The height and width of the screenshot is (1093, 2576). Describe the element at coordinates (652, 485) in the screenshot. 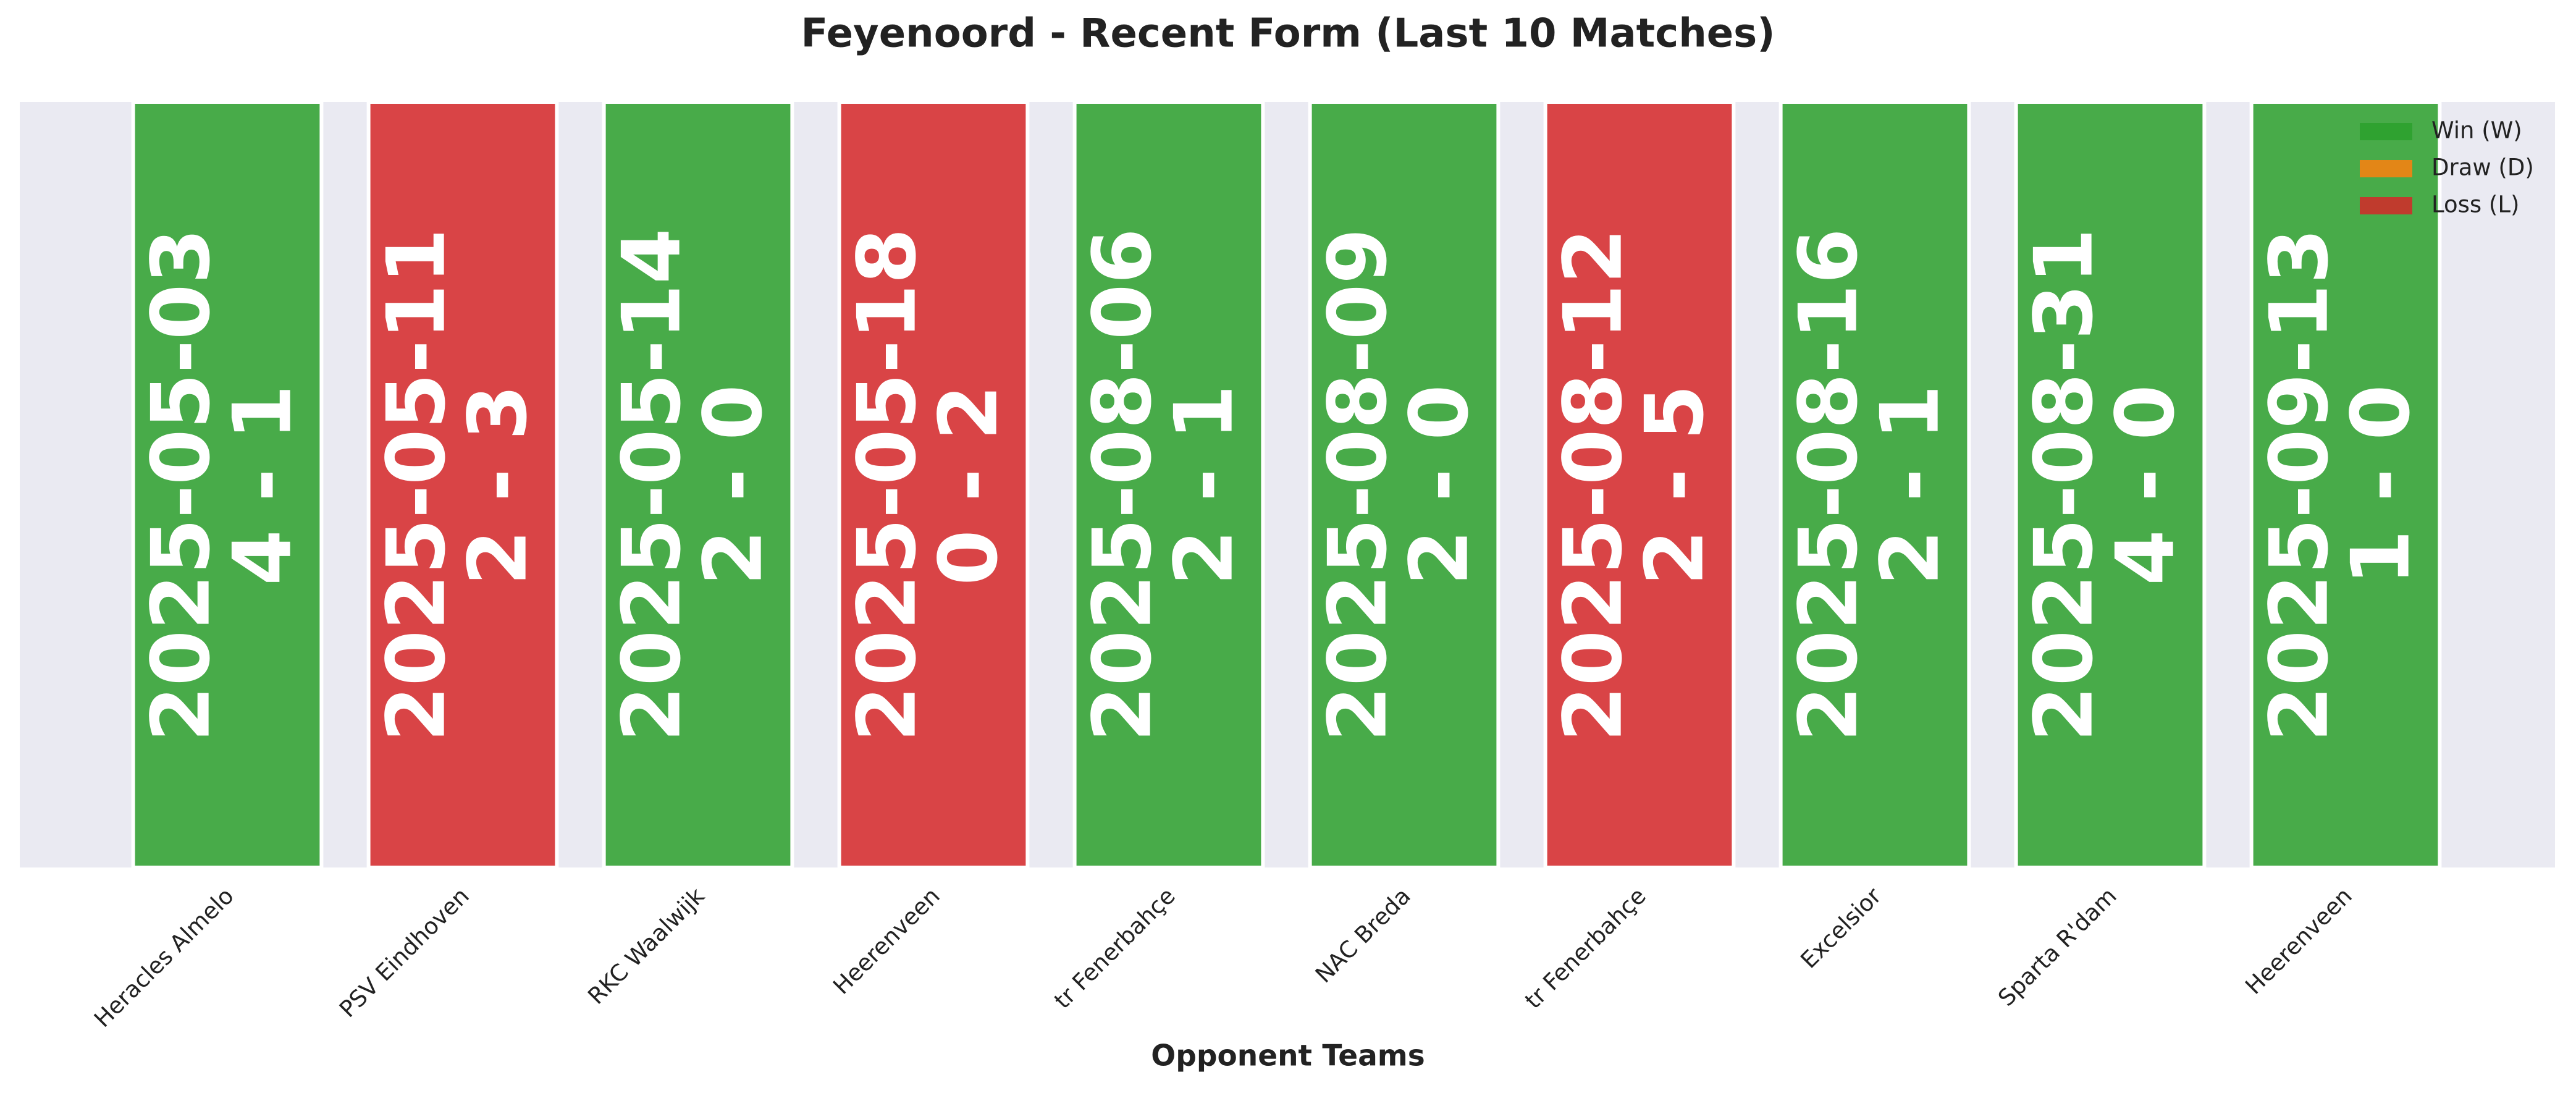

I see `match-date: 2025-05-14` at that location.